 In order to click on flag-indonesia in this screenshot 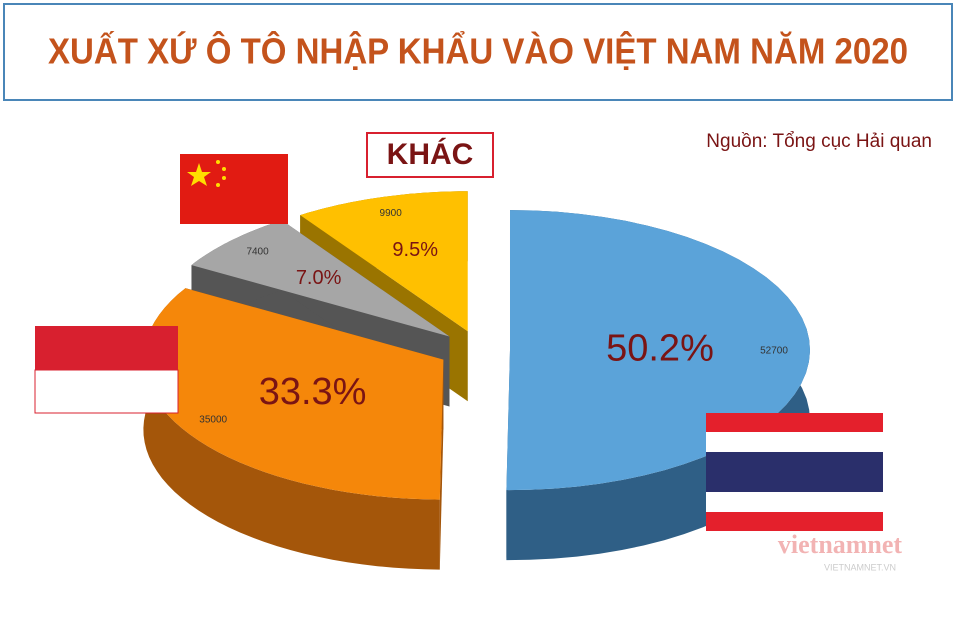, I will do `click(106, 370)`.